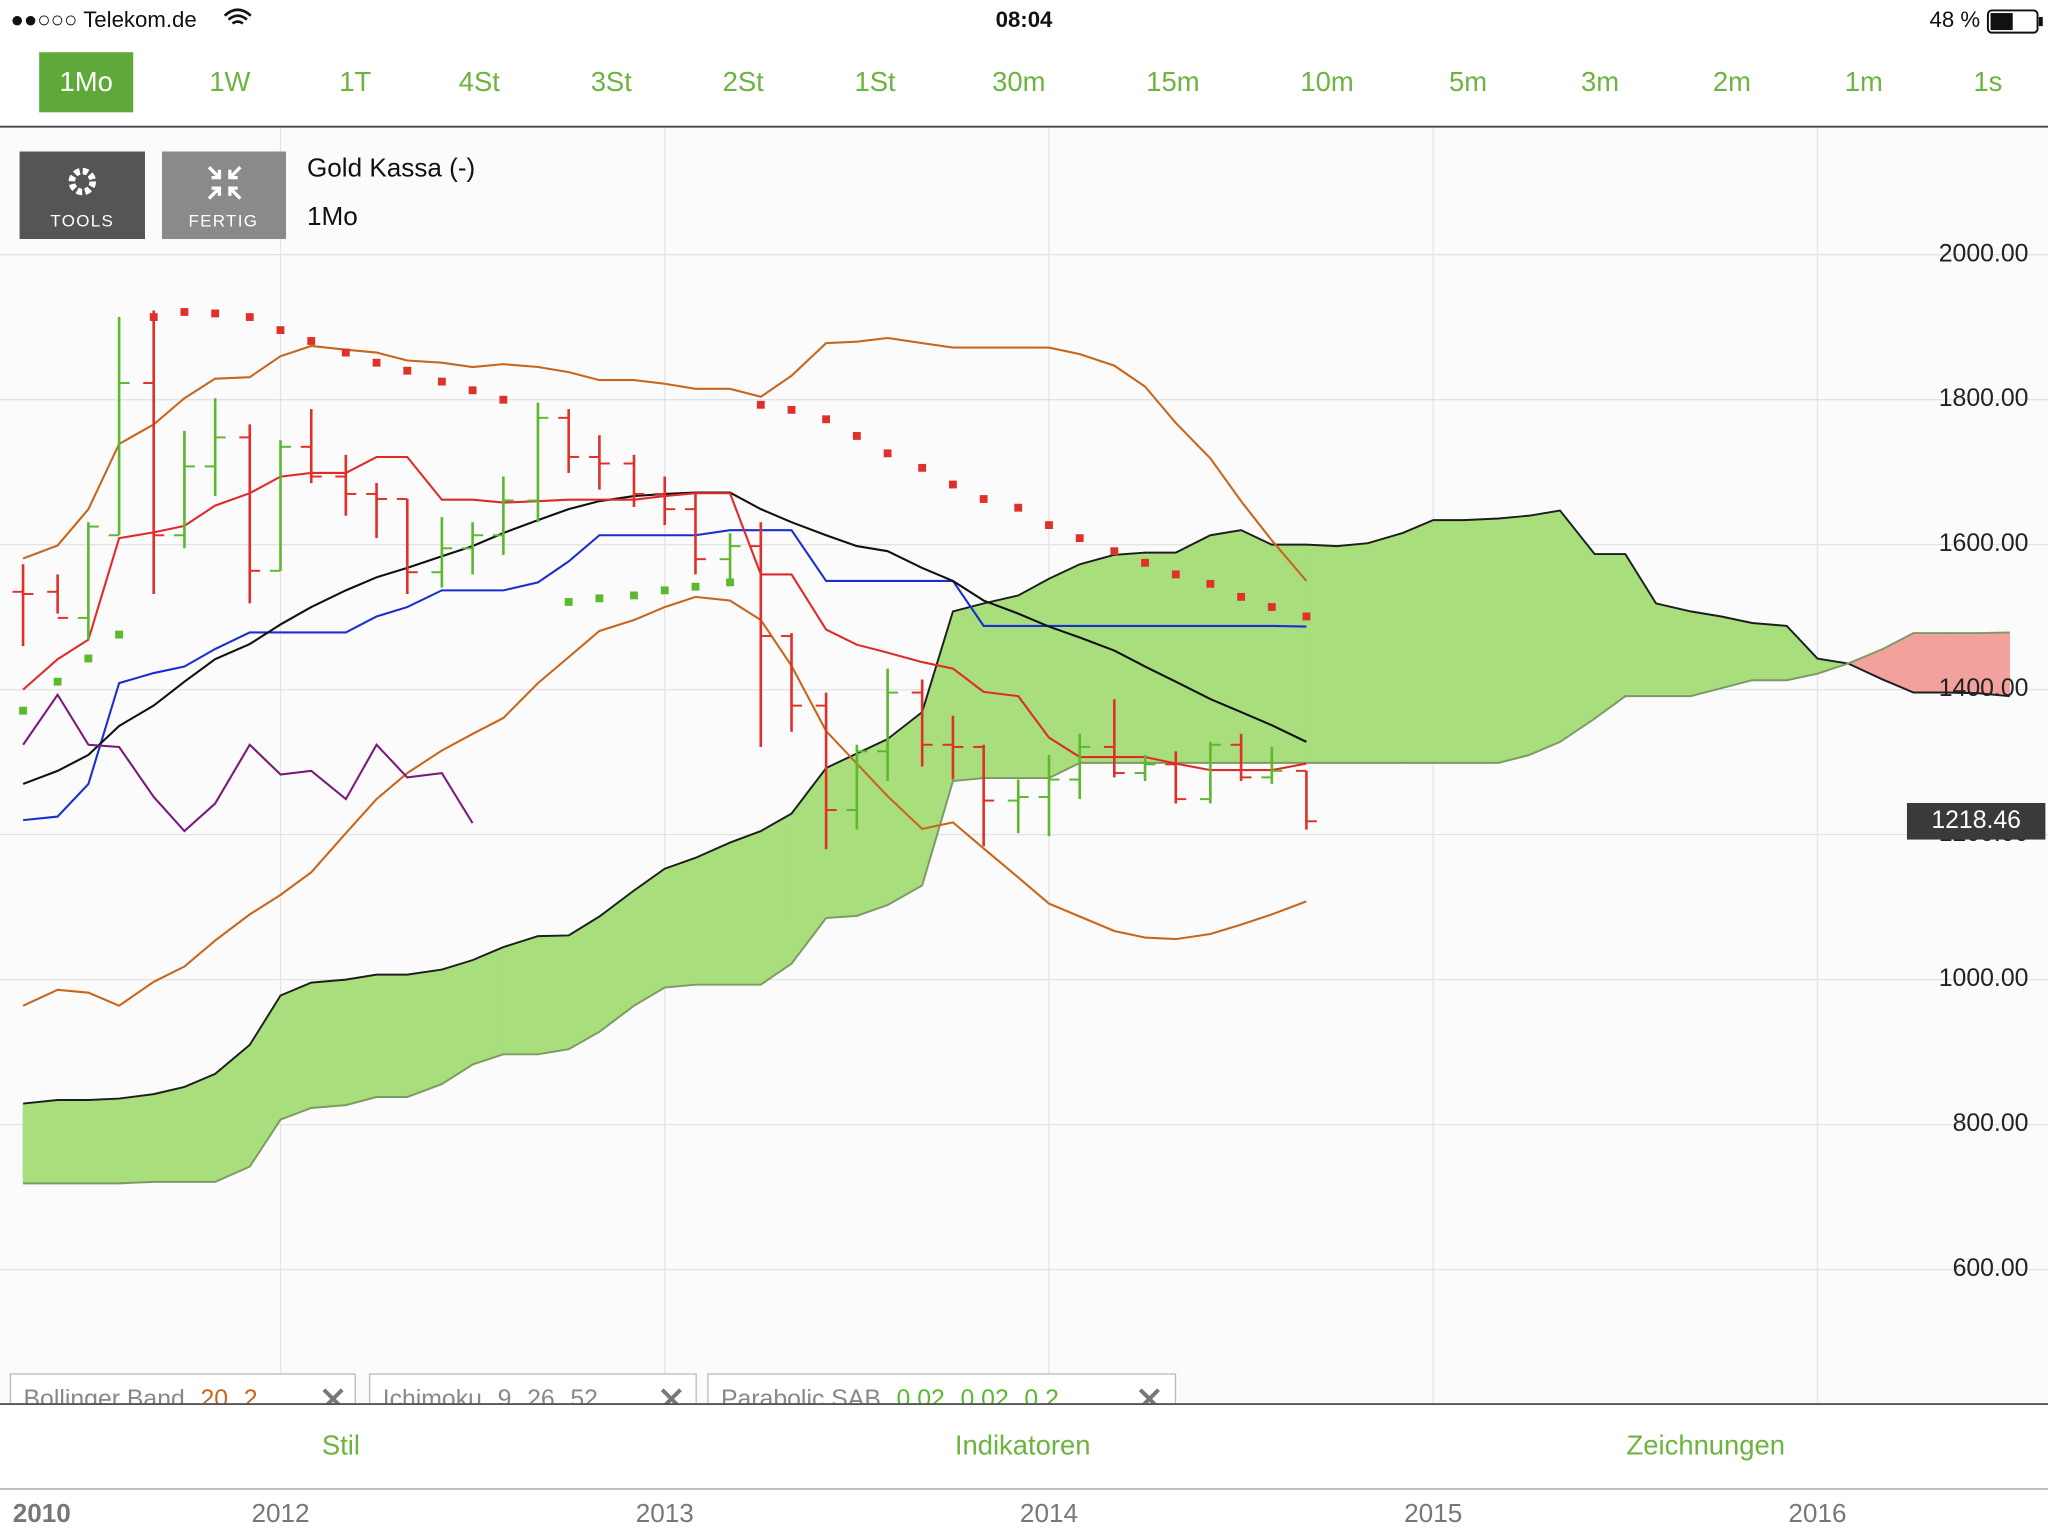 The width and height of the screenshot is (2048, 1536). Describe the element at coordinates (1041, 1399) in the screenshot. I see `indicator-param: 0.2` at that location.